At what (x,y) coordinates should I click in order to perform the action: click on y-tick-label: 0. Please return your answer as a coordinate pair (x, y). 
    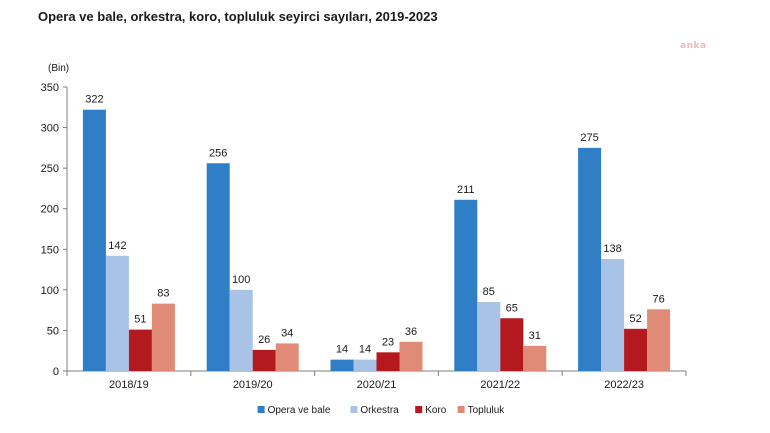
    Looking at the image, I should click on (56, 372).